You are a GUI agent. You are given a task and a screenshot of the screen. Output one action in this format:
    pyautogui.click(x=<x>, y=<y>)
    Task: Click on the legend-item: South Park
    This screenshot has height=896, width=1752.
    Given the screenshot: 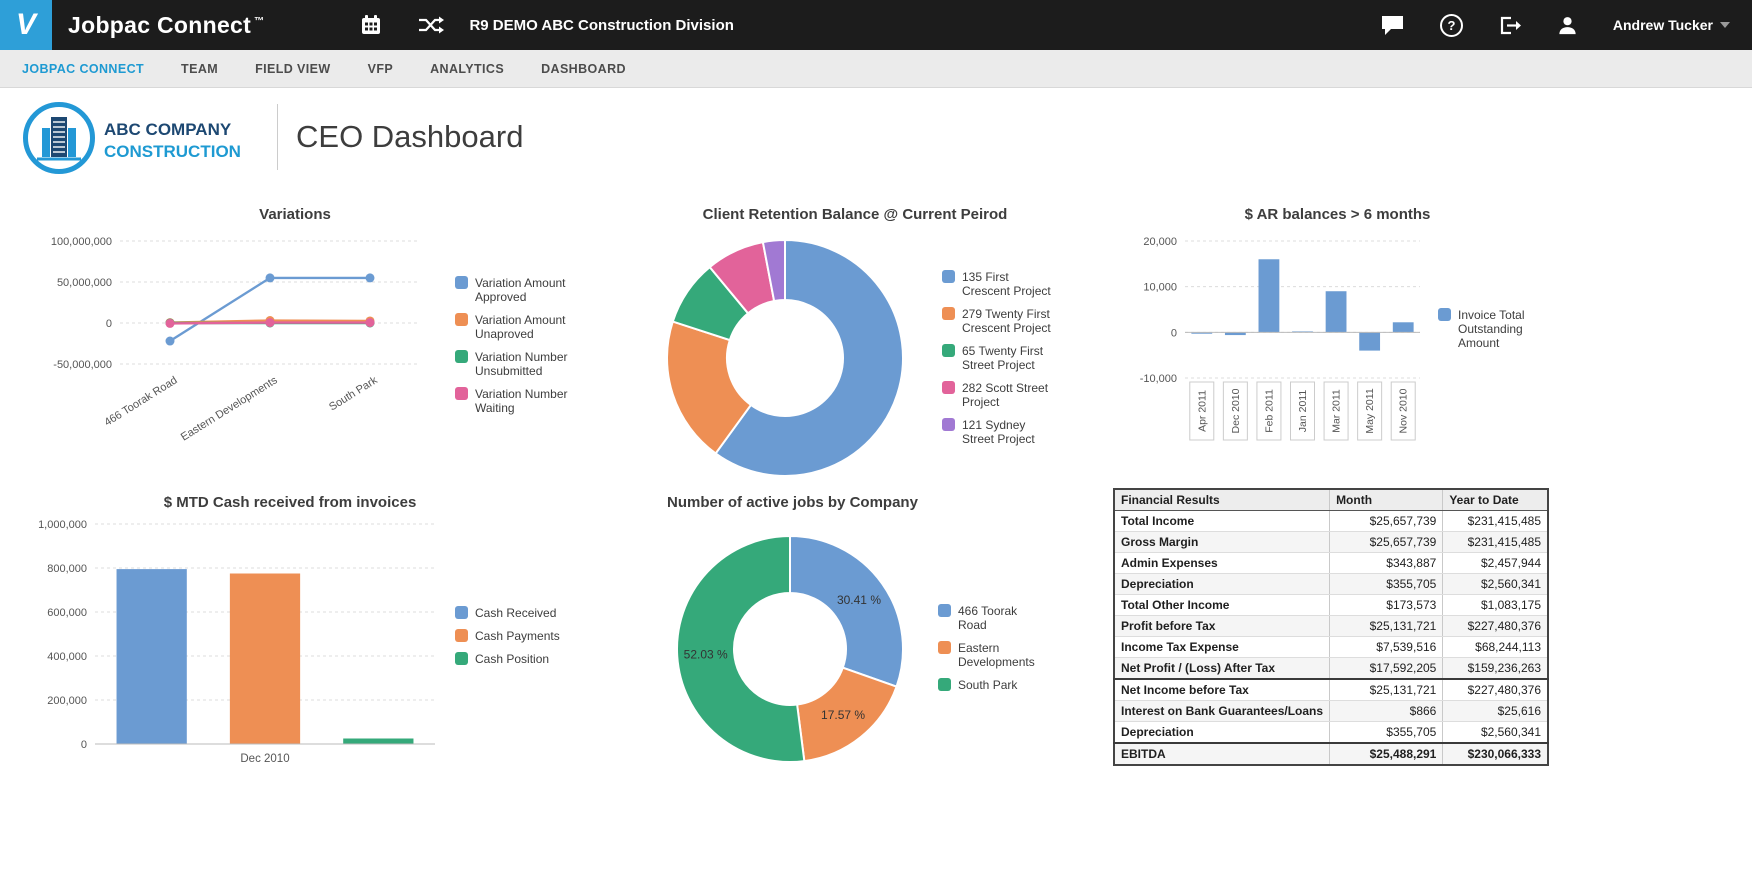 What is the action you would take?
    pyautogui.click(x=1020, y=685)
    